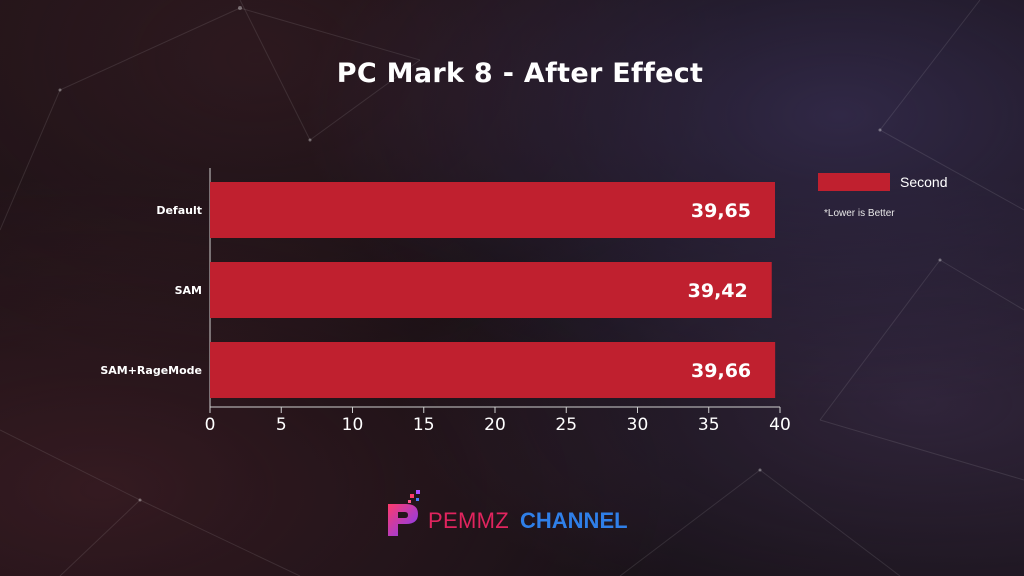 The height and width of the screenshot is (576, 1024). I want to click on data-label: 39,65, so click(721, 211).